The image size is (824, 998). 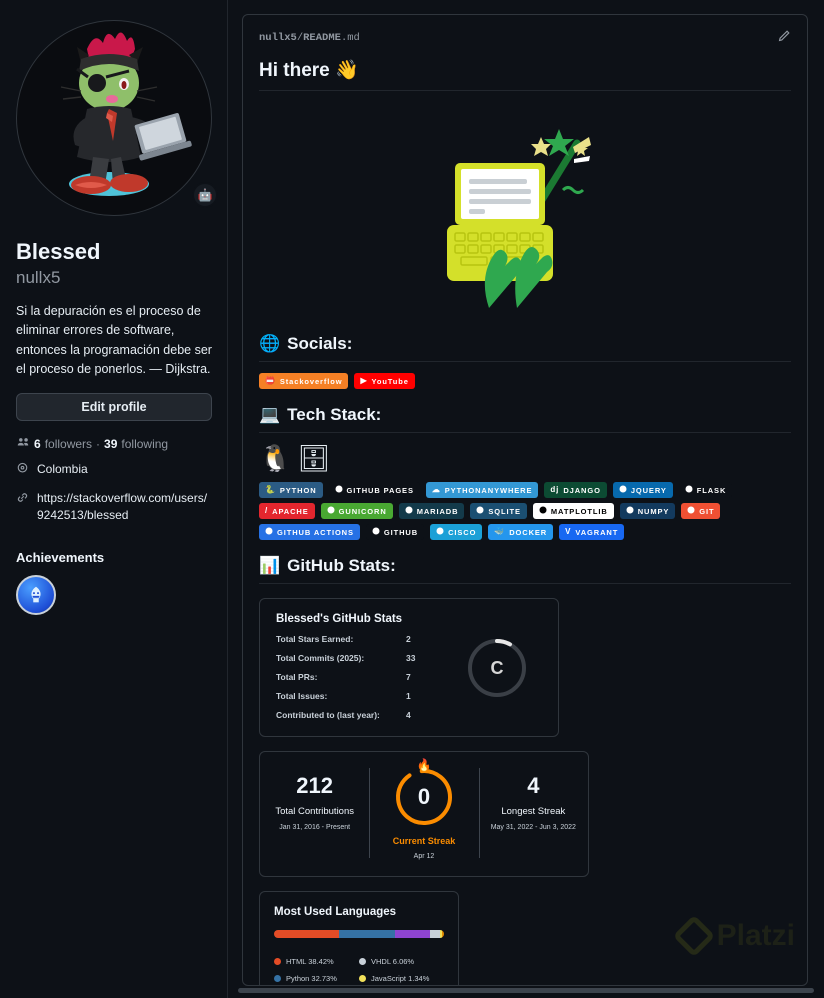 I want to click on stat-value: 2, so click(x=408, y=639).